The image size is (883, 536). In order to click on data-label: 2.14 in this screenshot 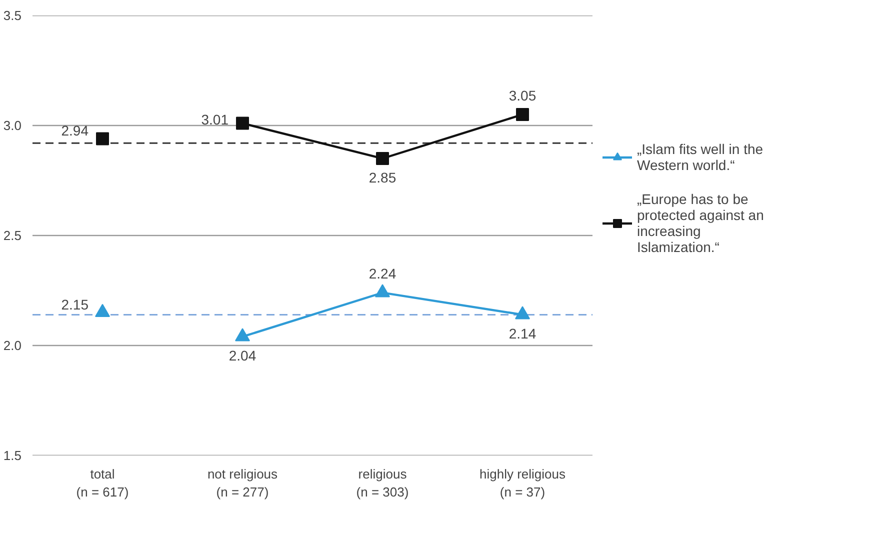, I will do `click(522, 334)`.